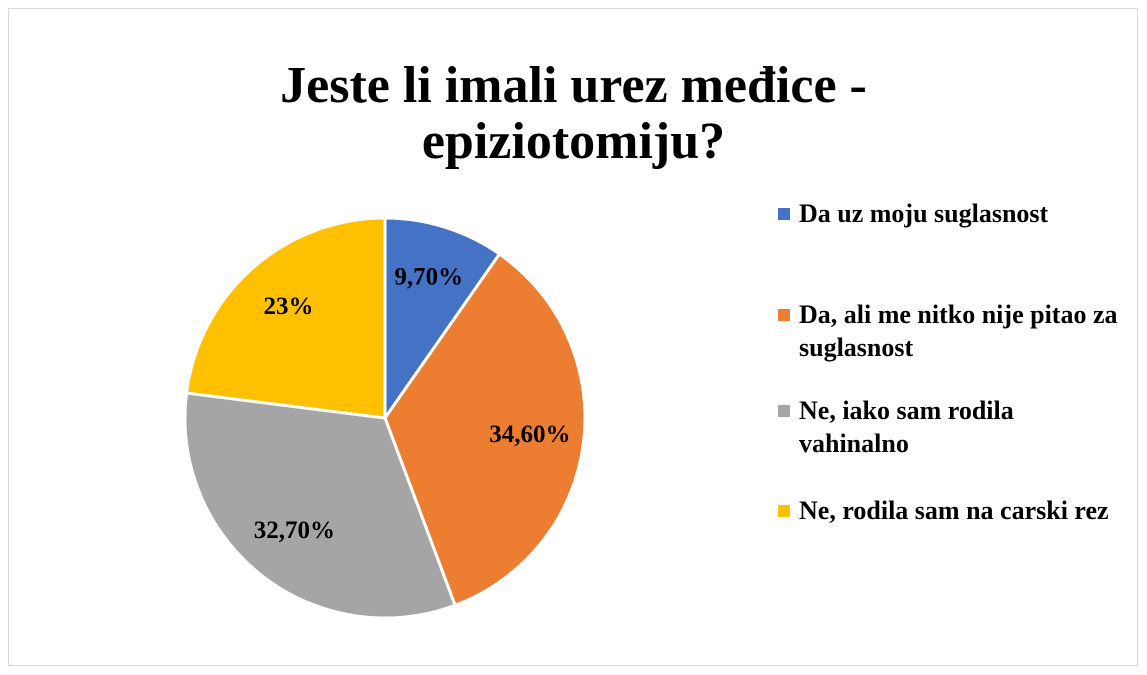 This screenshot has width=1147, height=675. I want to click on legend-item: Ne, iako sam rodila vahinalno, so click(950, 427).